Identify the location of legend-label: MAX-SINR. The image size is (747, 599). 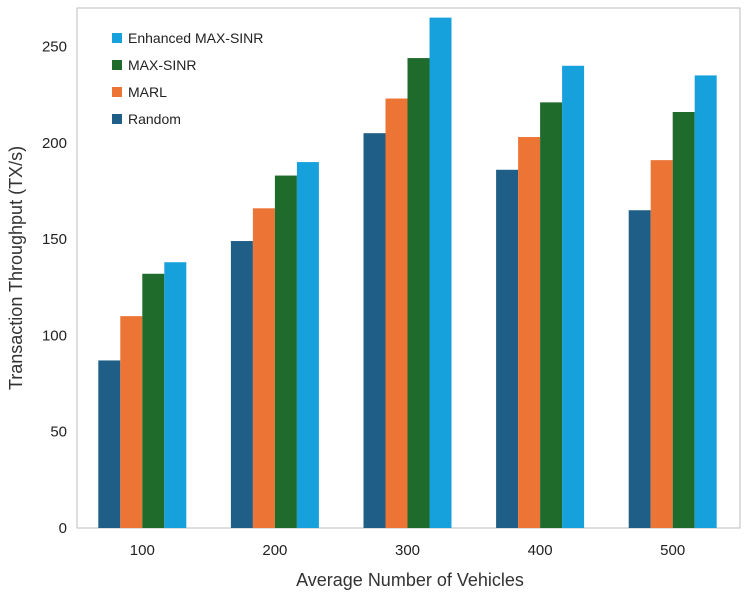
(162, 65).